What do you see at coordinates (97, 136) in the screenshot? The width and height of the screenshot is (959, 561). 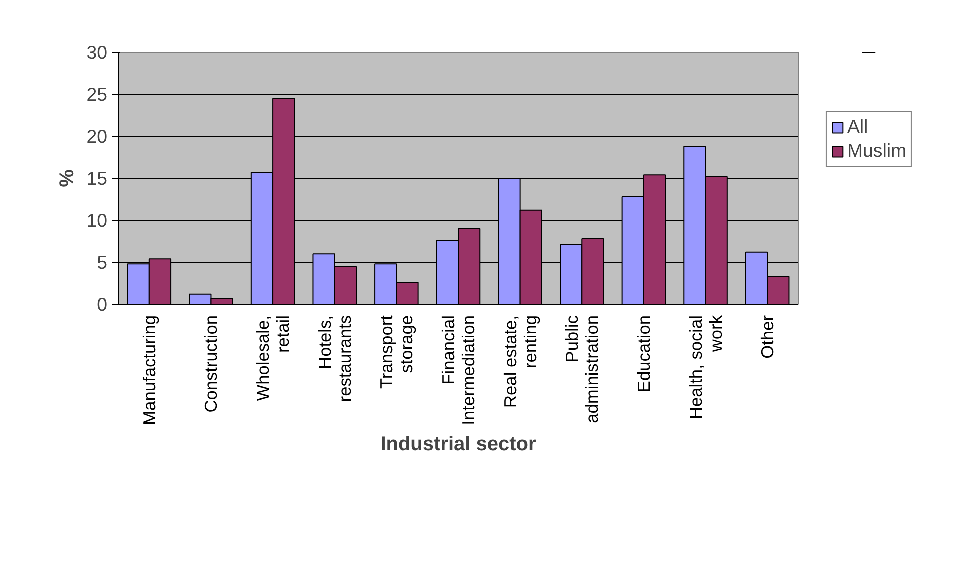 I see `y-tick-label: 20` at bounding box center [97, 136].